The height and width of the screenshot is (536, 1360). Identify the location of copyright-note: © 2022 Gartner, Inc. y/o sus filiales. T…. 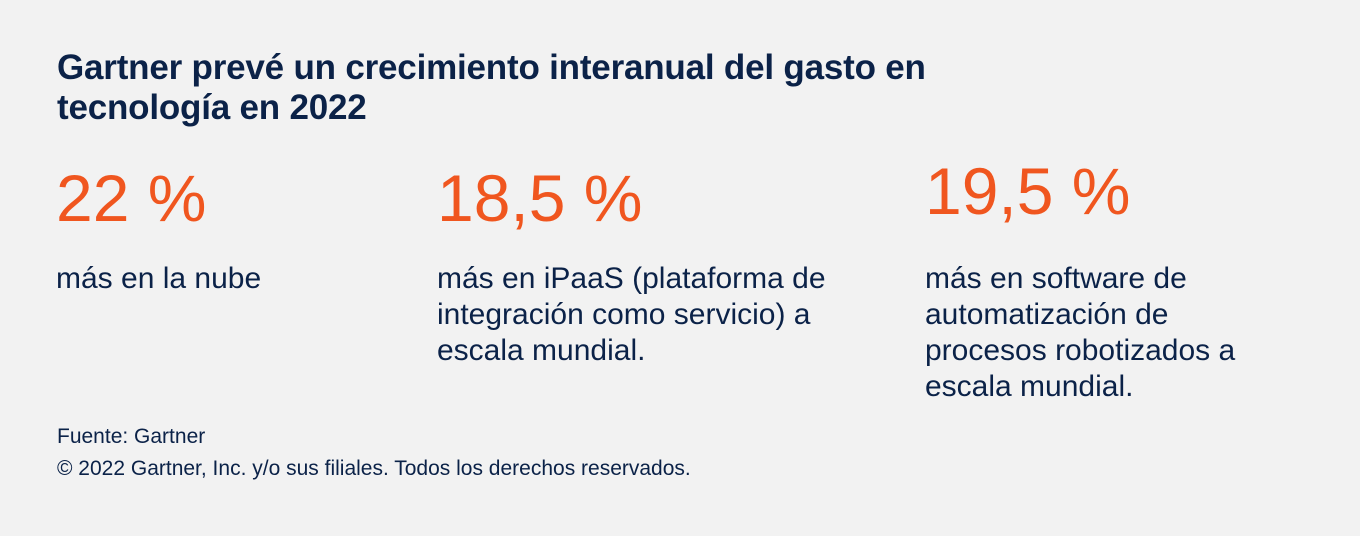
(374, 468).